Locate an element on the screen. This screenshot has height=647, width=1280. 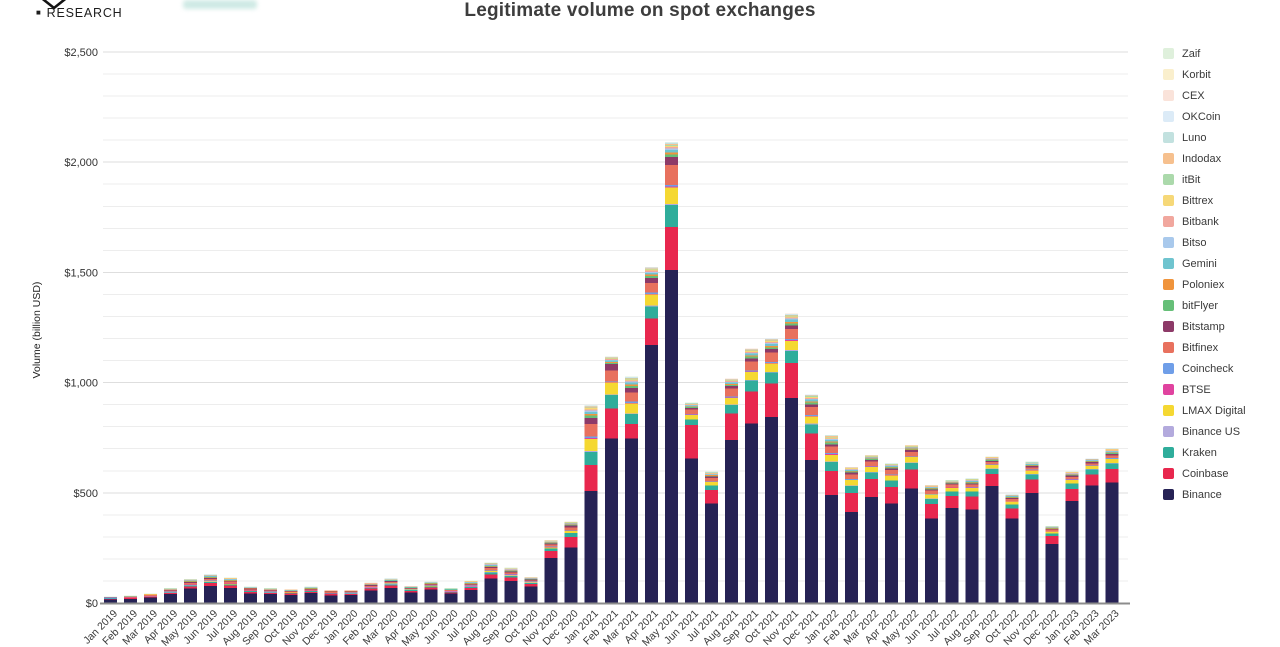
legend-item-binance-us: Binance US is located at coordinates (1204, 431).